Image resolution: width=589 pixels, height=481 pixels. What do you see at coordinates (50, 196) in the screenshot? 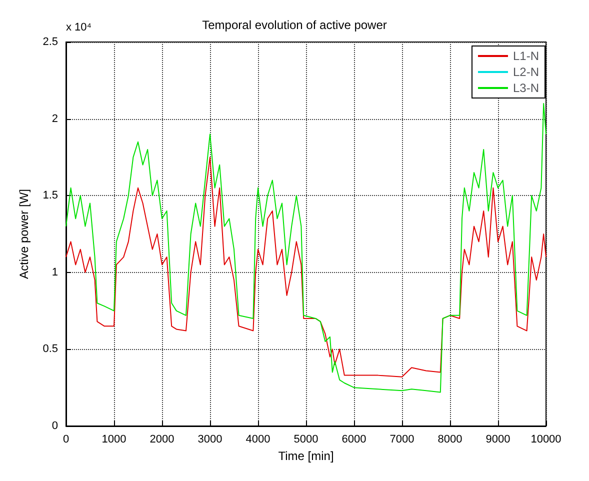
I see `y-tick-label: 1.5` at bounding box center [50, 196].